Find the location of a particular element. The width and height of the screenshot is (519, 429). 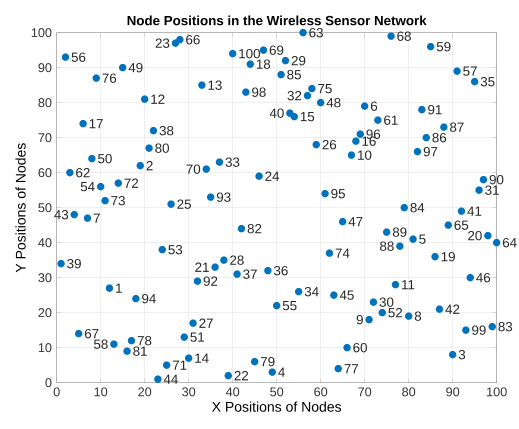

annotation: 91 is located at coordinates (435, 109).